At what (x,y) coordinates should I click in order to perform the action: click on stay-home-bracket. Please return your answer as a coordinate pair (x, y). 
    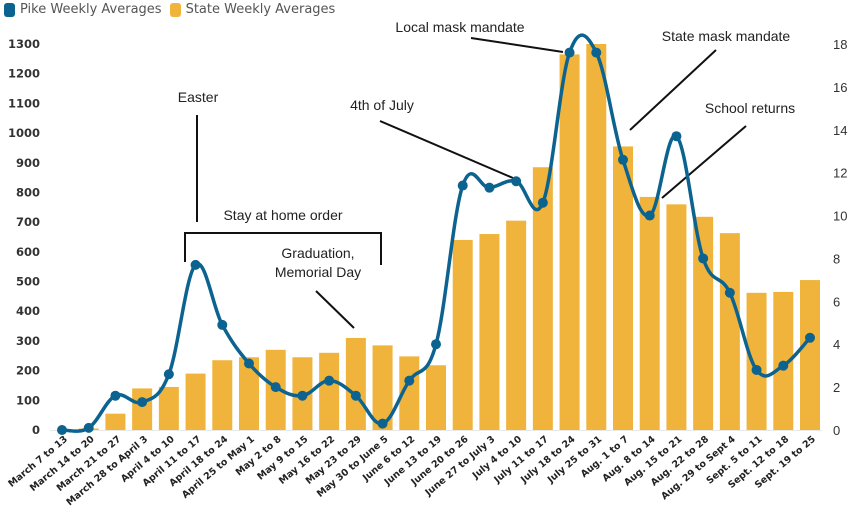
    Looking at the image, I should click on (283, 248).